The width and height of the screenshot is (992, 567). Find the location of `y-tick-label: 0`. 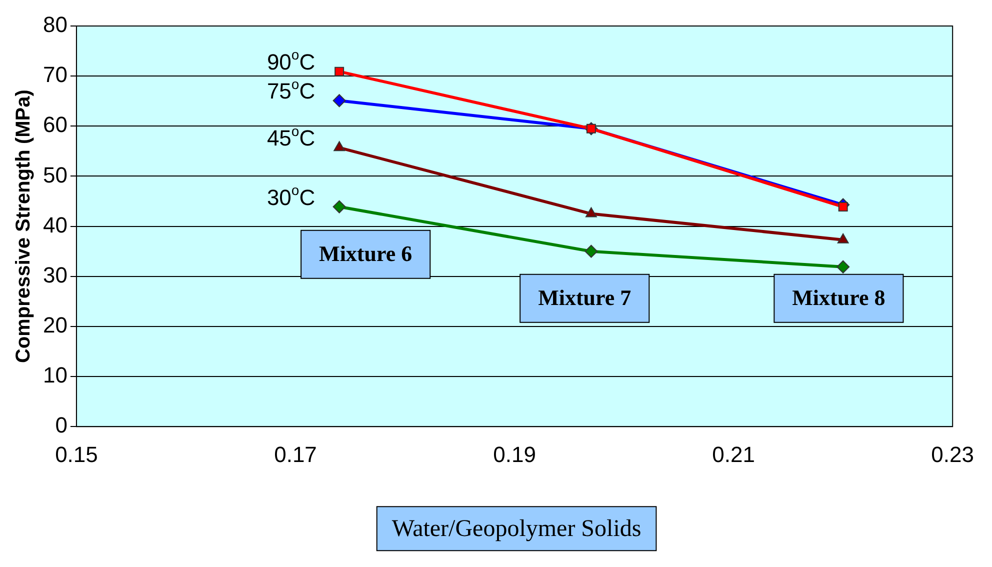

y-tick-label: 0 is located at coordinates (61, 425).